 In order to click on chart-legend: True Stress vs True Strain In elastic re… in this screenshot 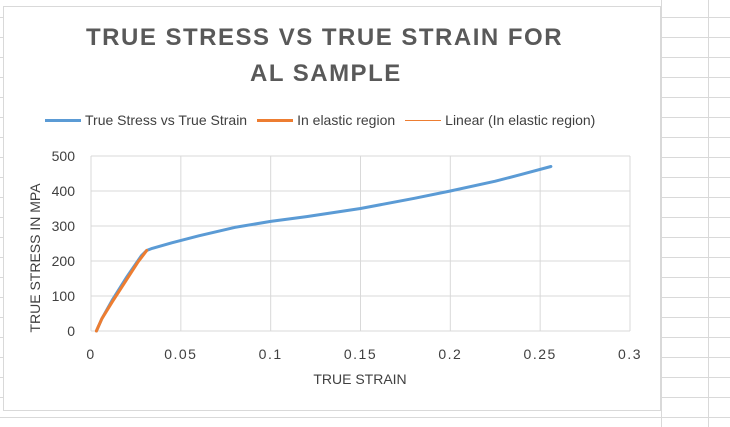, I will do `click(325, 120)`.